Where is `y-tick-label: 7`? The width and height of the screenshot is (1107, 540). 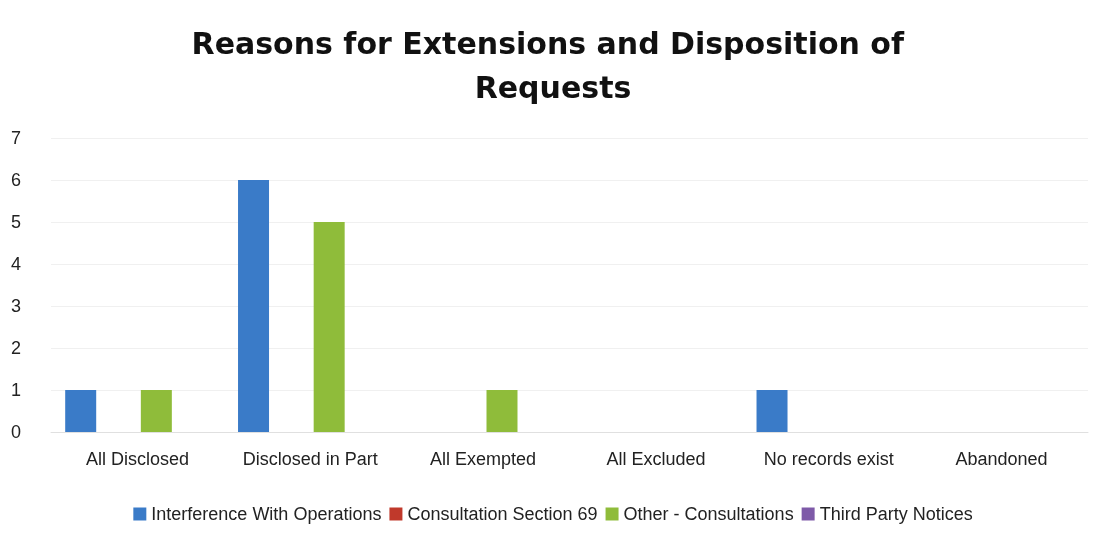
y-tick-label: 7 is located at coordinates (16, 138).